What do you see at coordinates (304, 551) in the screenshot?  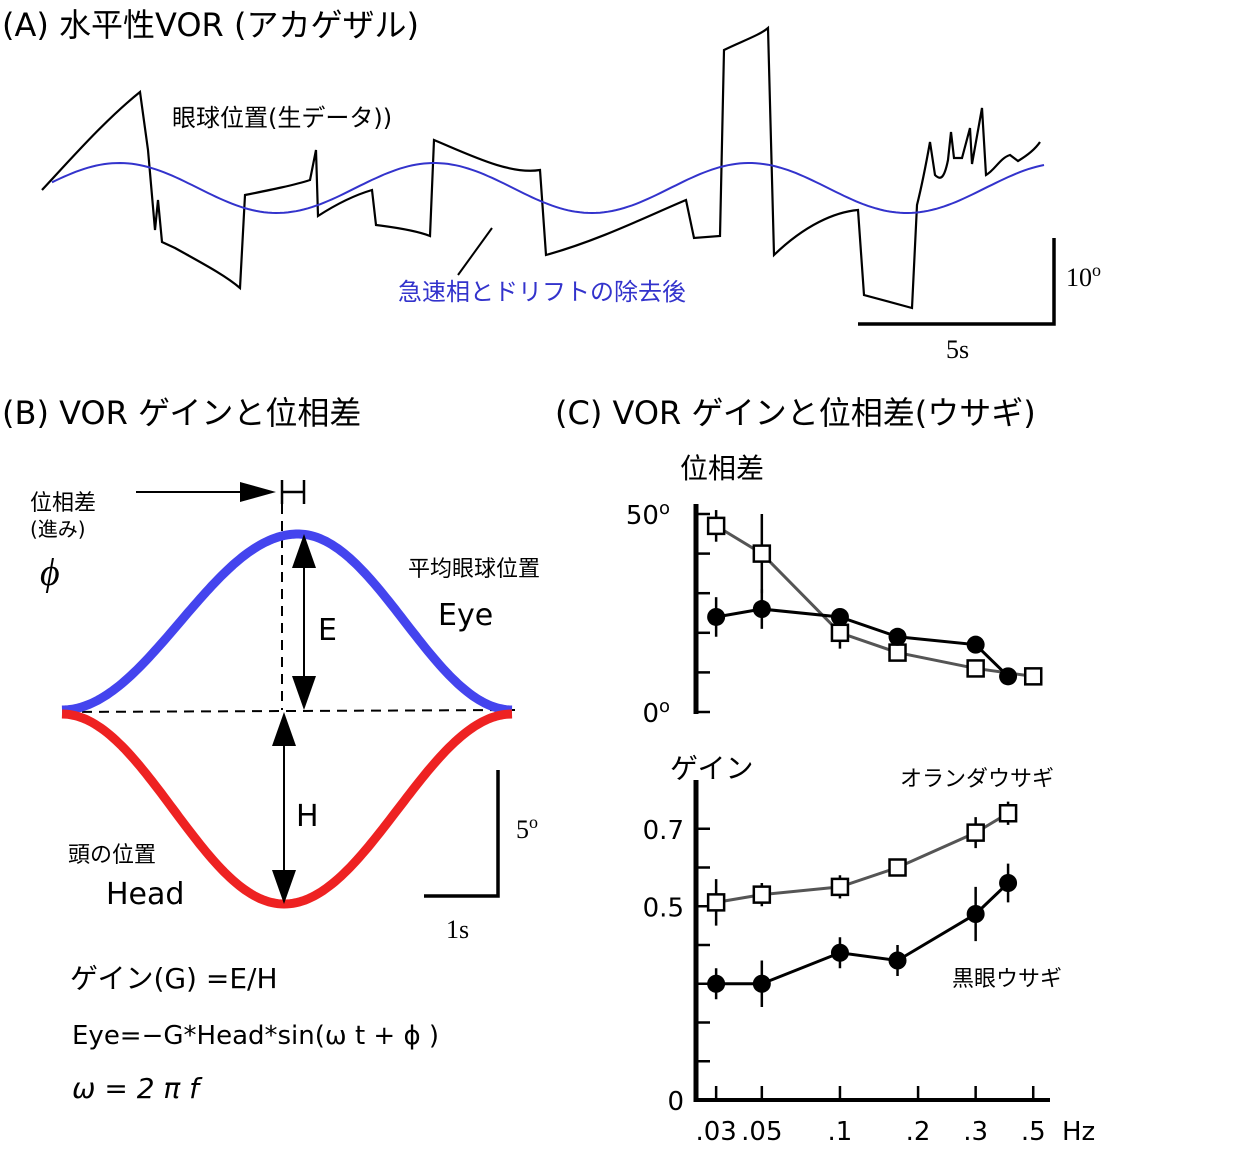 I see `e-arrow-head-top` at bounding box center [304, 551].